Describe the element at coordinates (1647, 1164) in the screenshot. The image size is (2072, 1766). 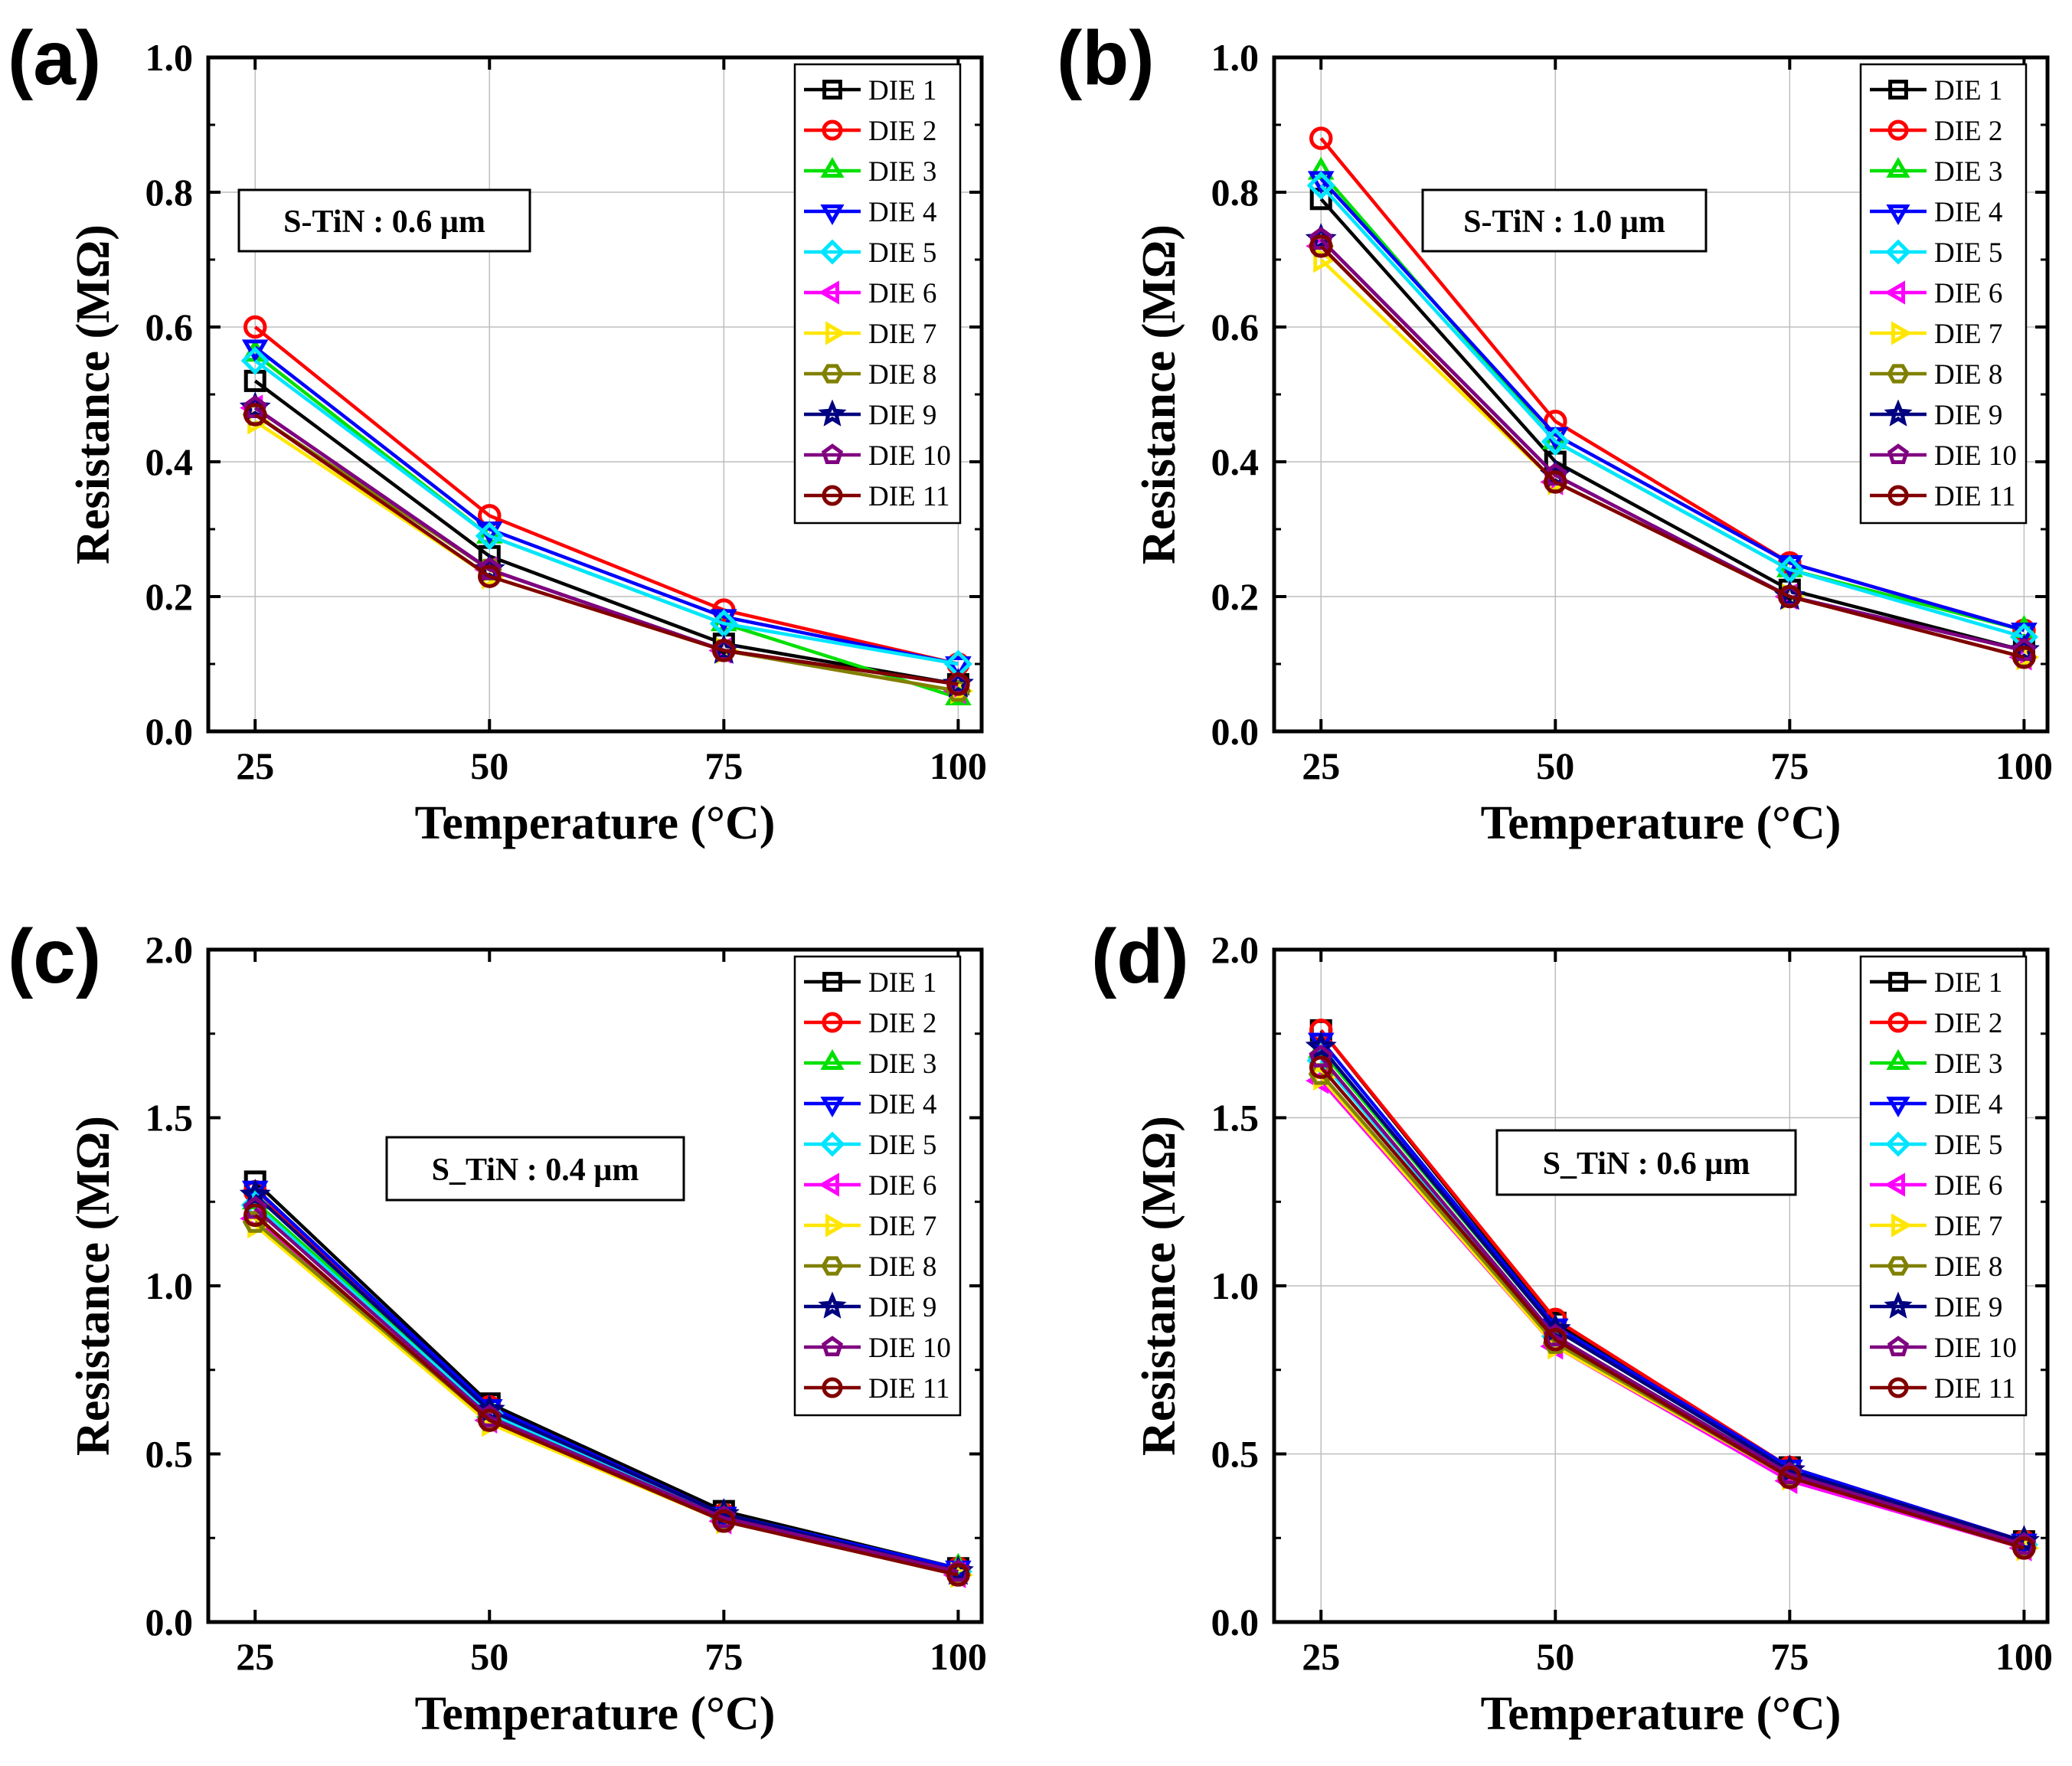
I see `annotation-text: S_TiN : 0.6 µm` at that location.